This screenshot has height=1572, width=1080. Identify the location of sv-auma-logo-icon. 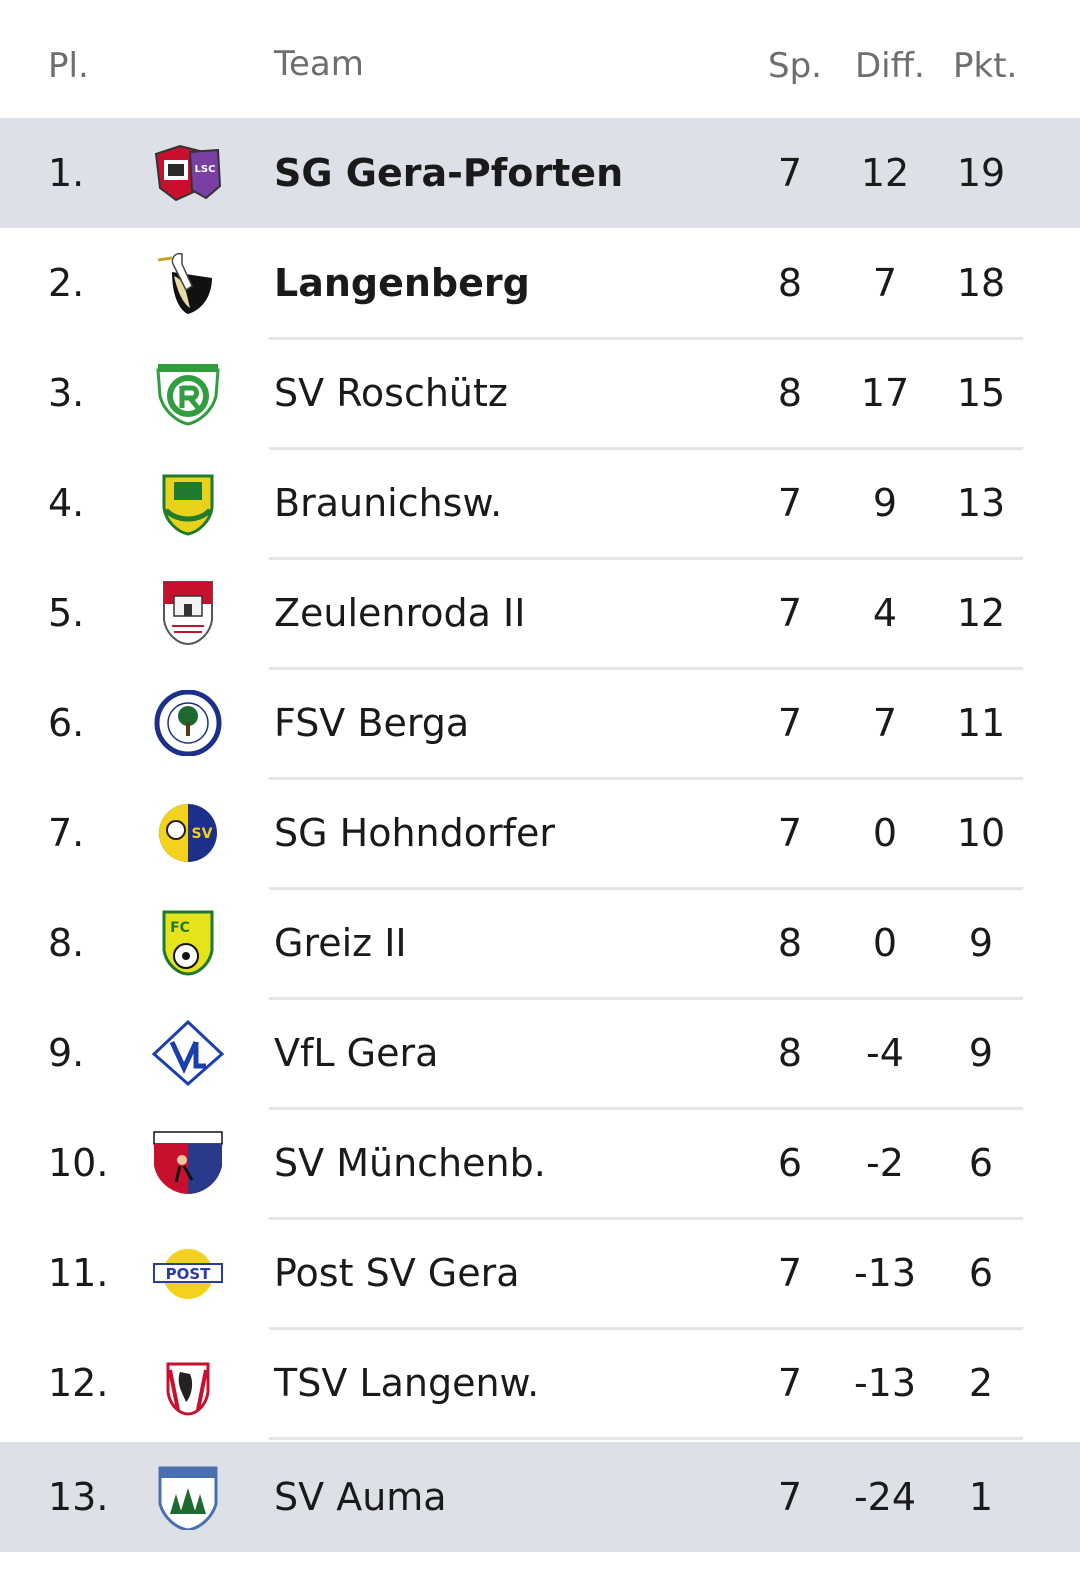
(188, 1498).